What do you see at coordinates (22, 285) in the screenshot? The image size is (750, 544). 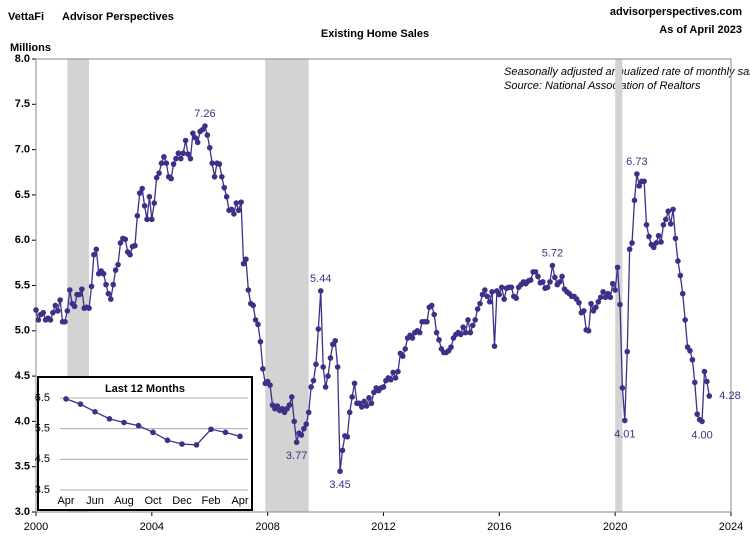 I see `y-tick-label: 5.5` at bounding box center [22, 285].